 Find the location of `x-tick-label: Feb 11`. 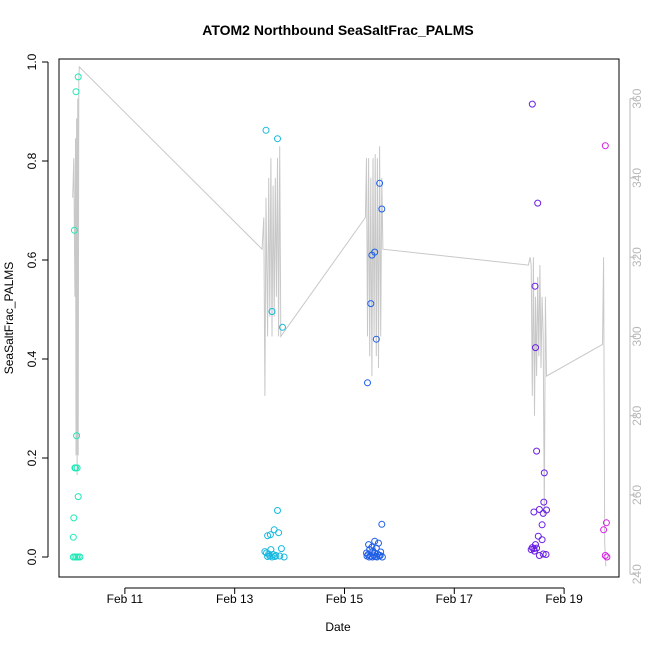

x-tick-label: Feb 11 is located at coordinates (125, 599).